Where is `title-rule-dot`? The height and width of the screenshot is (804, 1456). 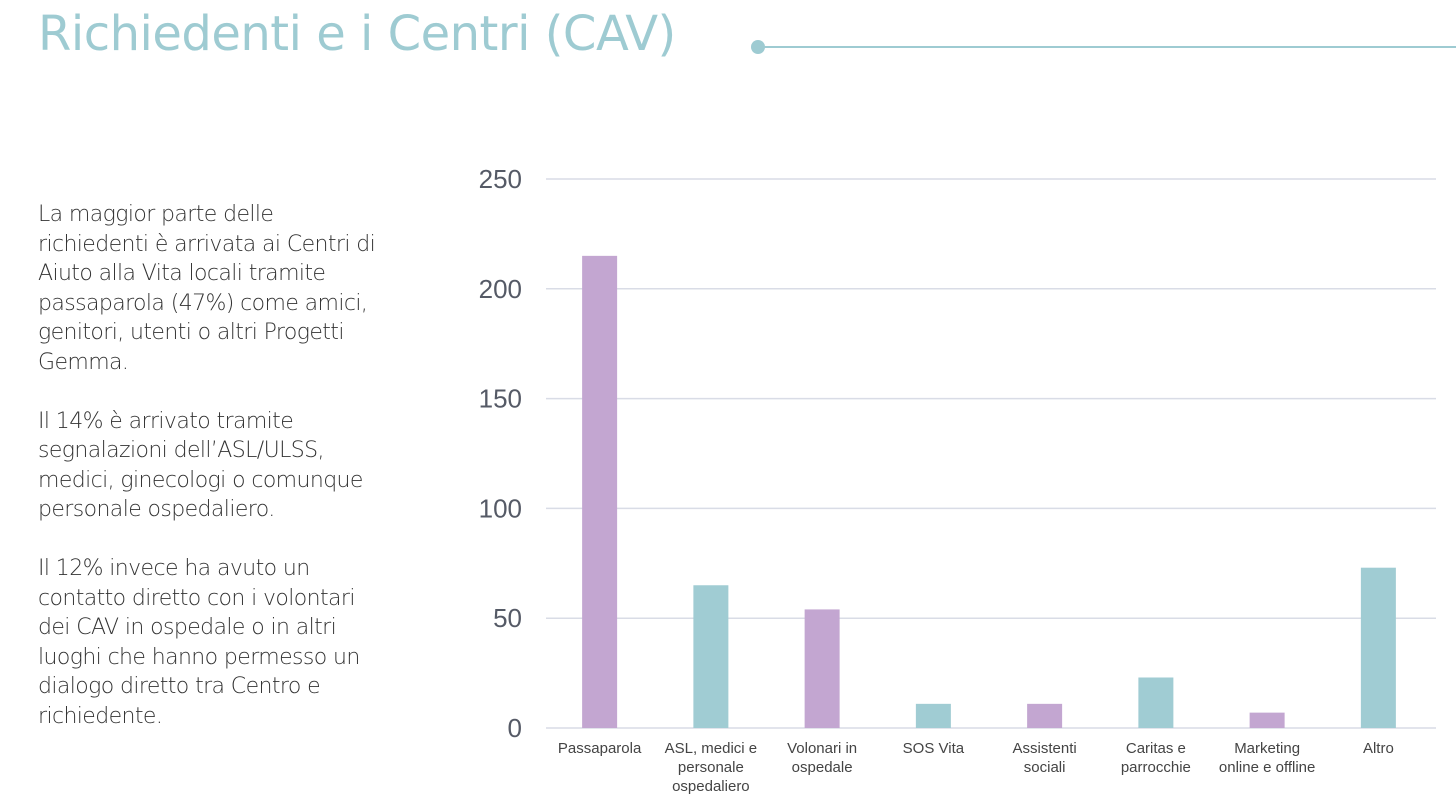
title-rule-dot is located at coordinates (758, 47).